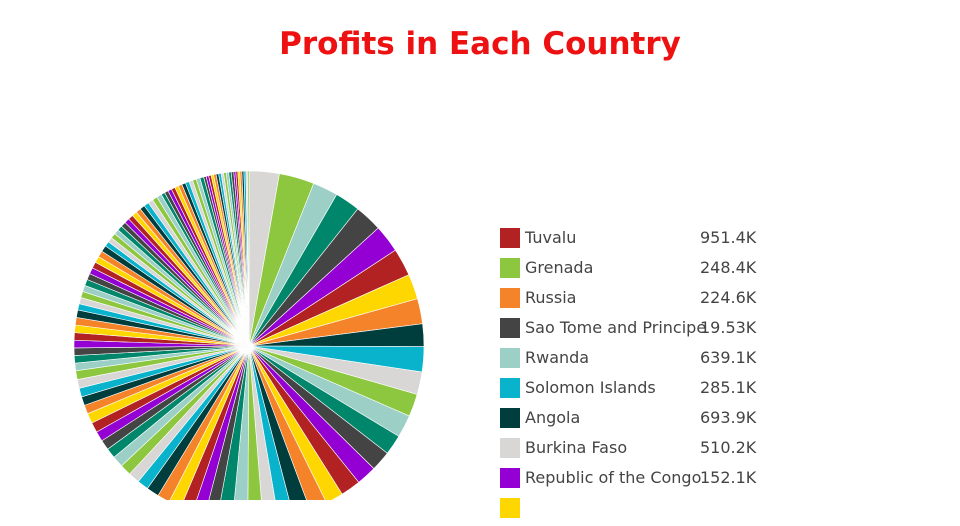  I want to click on legend-value: 693.9K, so click(728, 417).